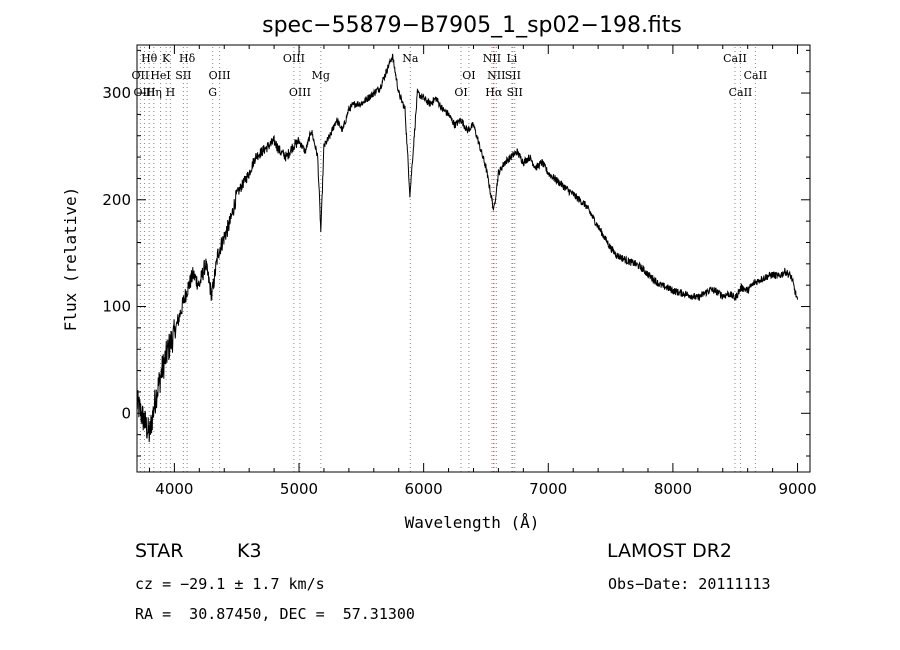 This screenshot has height=650, width=900. What do you see at coordinates (154, 92) in the screenshot?
I see `line-label: Hη` at bounding box center [154, 92].